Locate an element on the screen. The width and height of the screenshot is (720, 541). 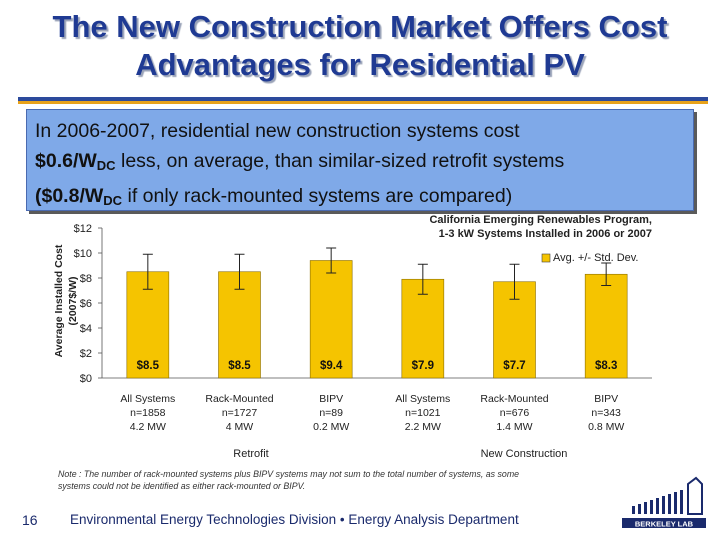
title-rule-orange is located at coordinates (363, 102).